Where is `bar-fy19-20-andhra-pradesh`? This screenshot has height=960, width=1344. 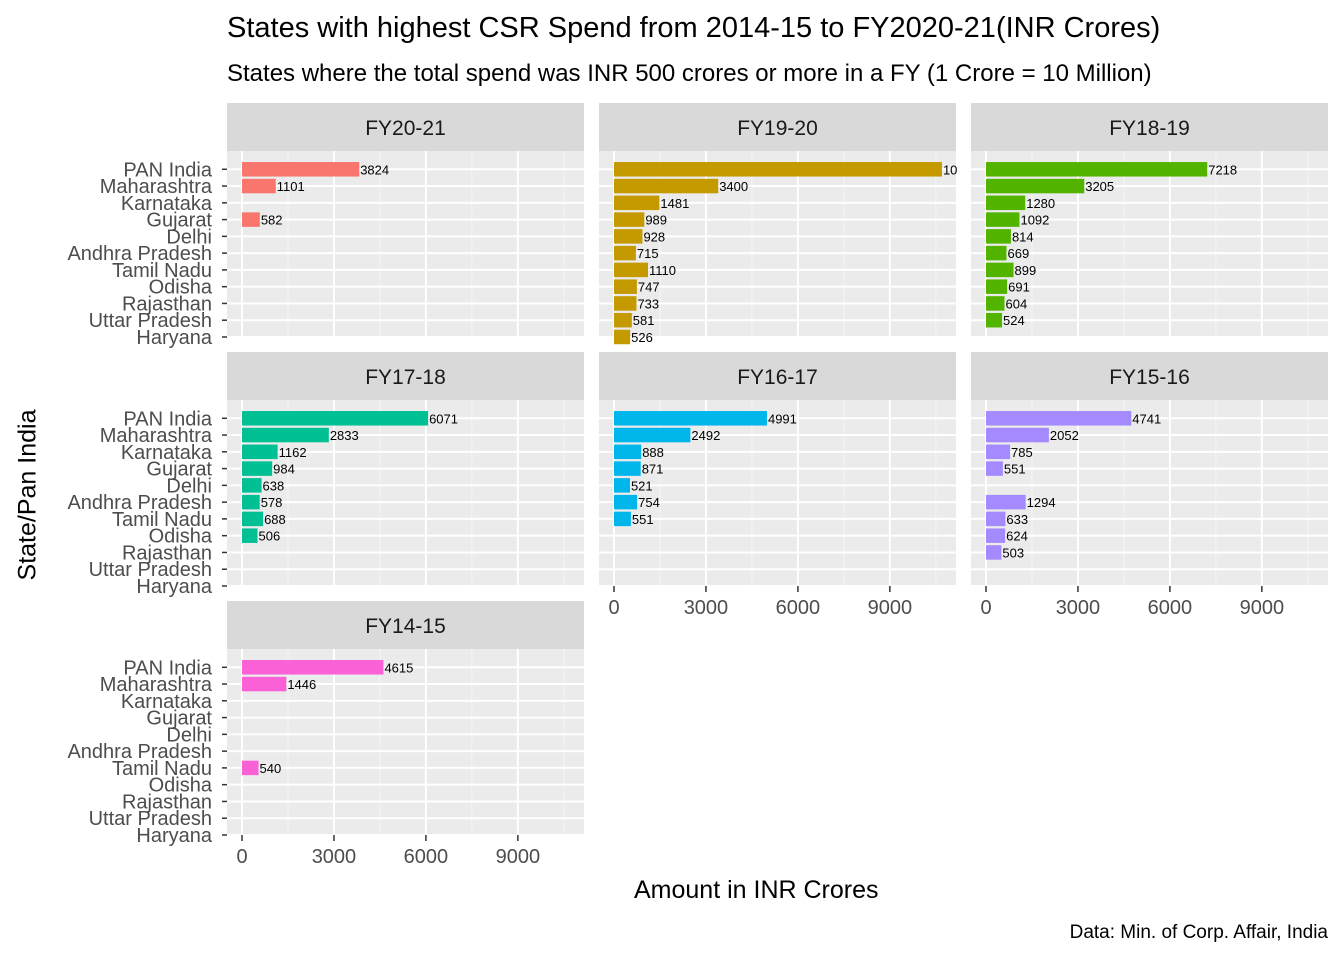
bar-fy19-20-andhra-pradesh is located at coordinates (625, 253).